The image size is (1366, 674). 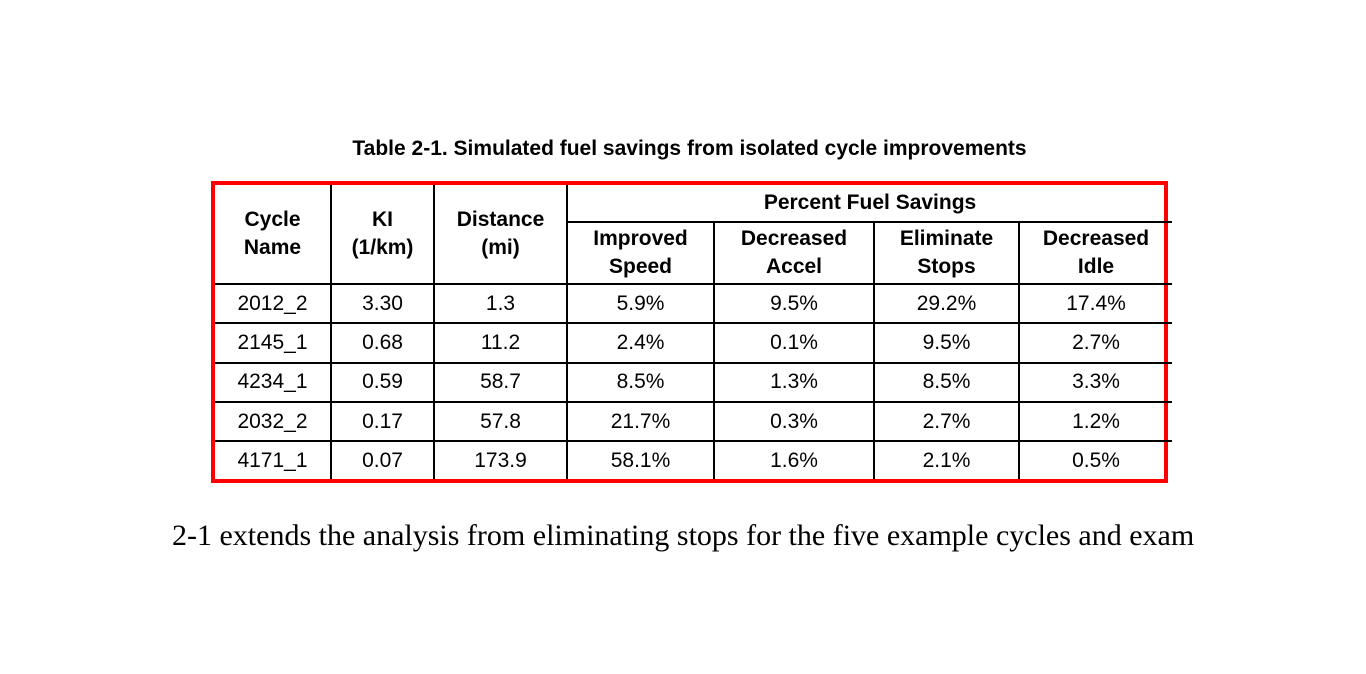 I want to click on table-cell: 29.2%, so click(x=946, y=303).